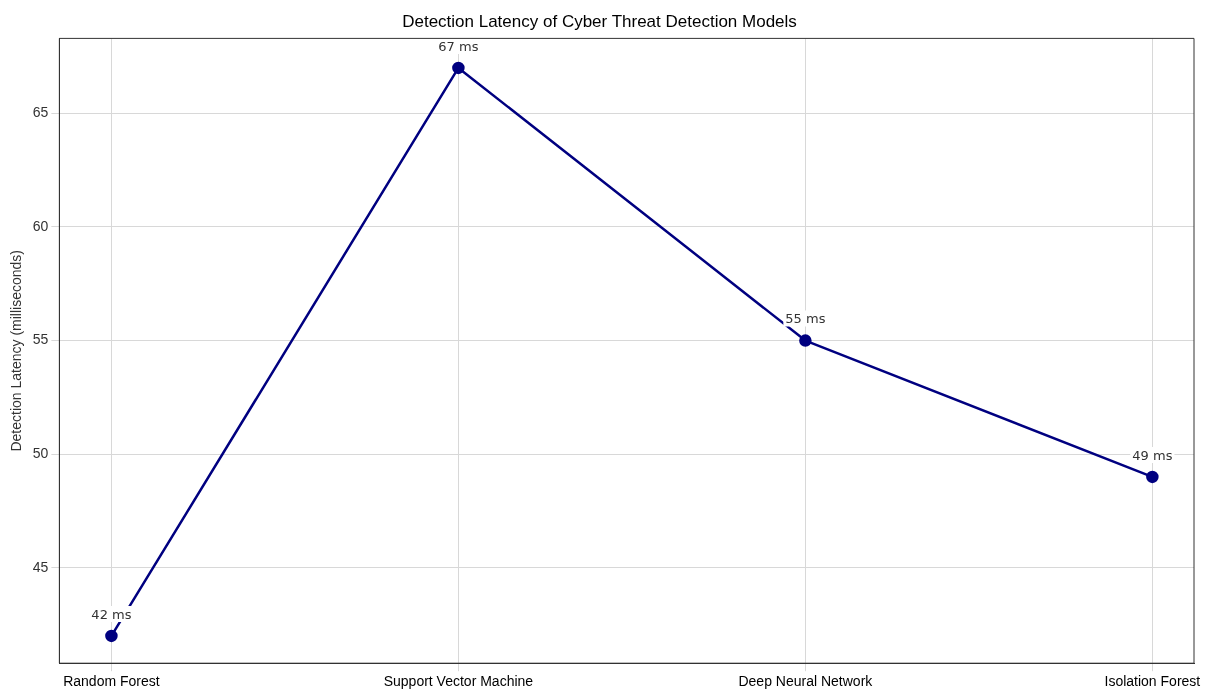 This screenshot has height=699, width=1219. What do you see at coordinates (111, 614) in the screenshot?
I see `data-label: 42 ms` at bounding box center [111, 614].